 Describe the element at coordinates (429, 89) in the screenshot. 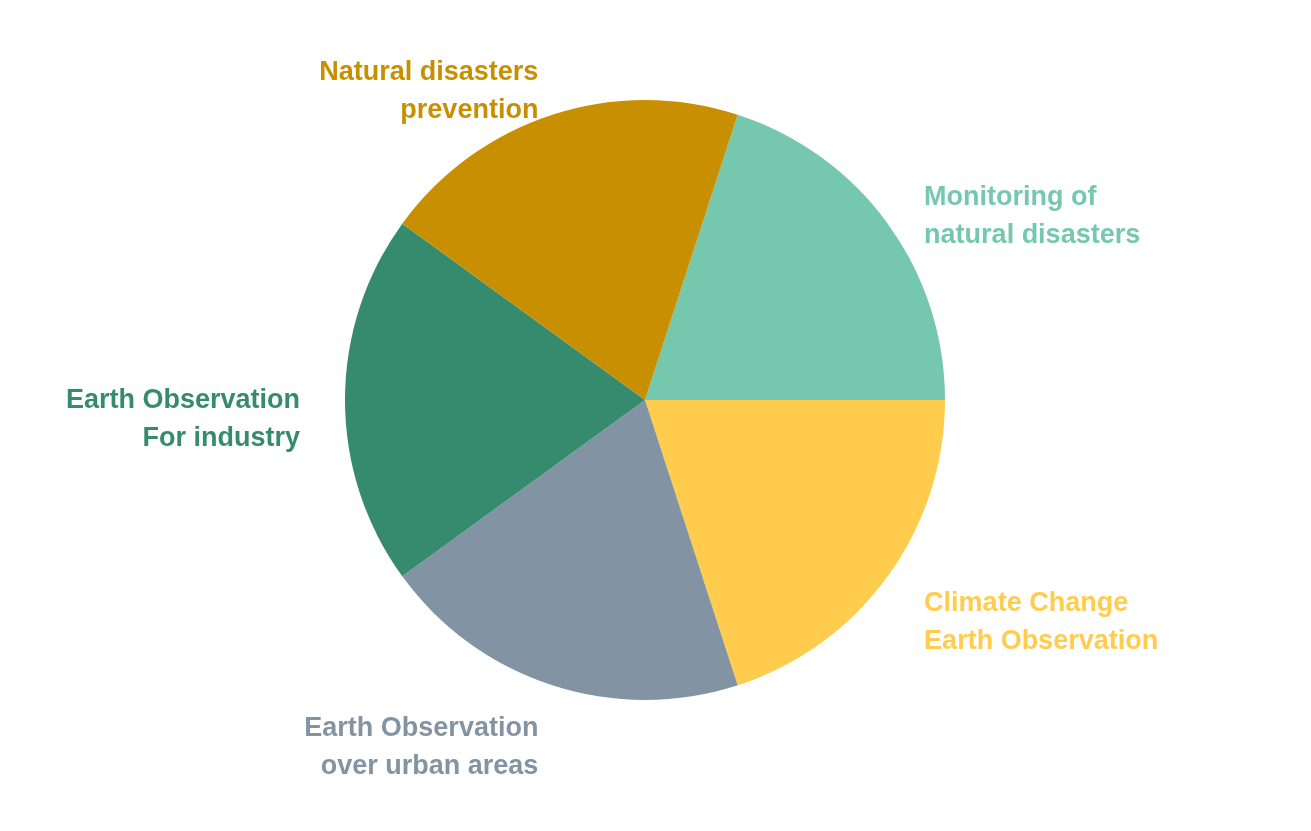

I see `slice-label: Natural disasters prevention` at that location.